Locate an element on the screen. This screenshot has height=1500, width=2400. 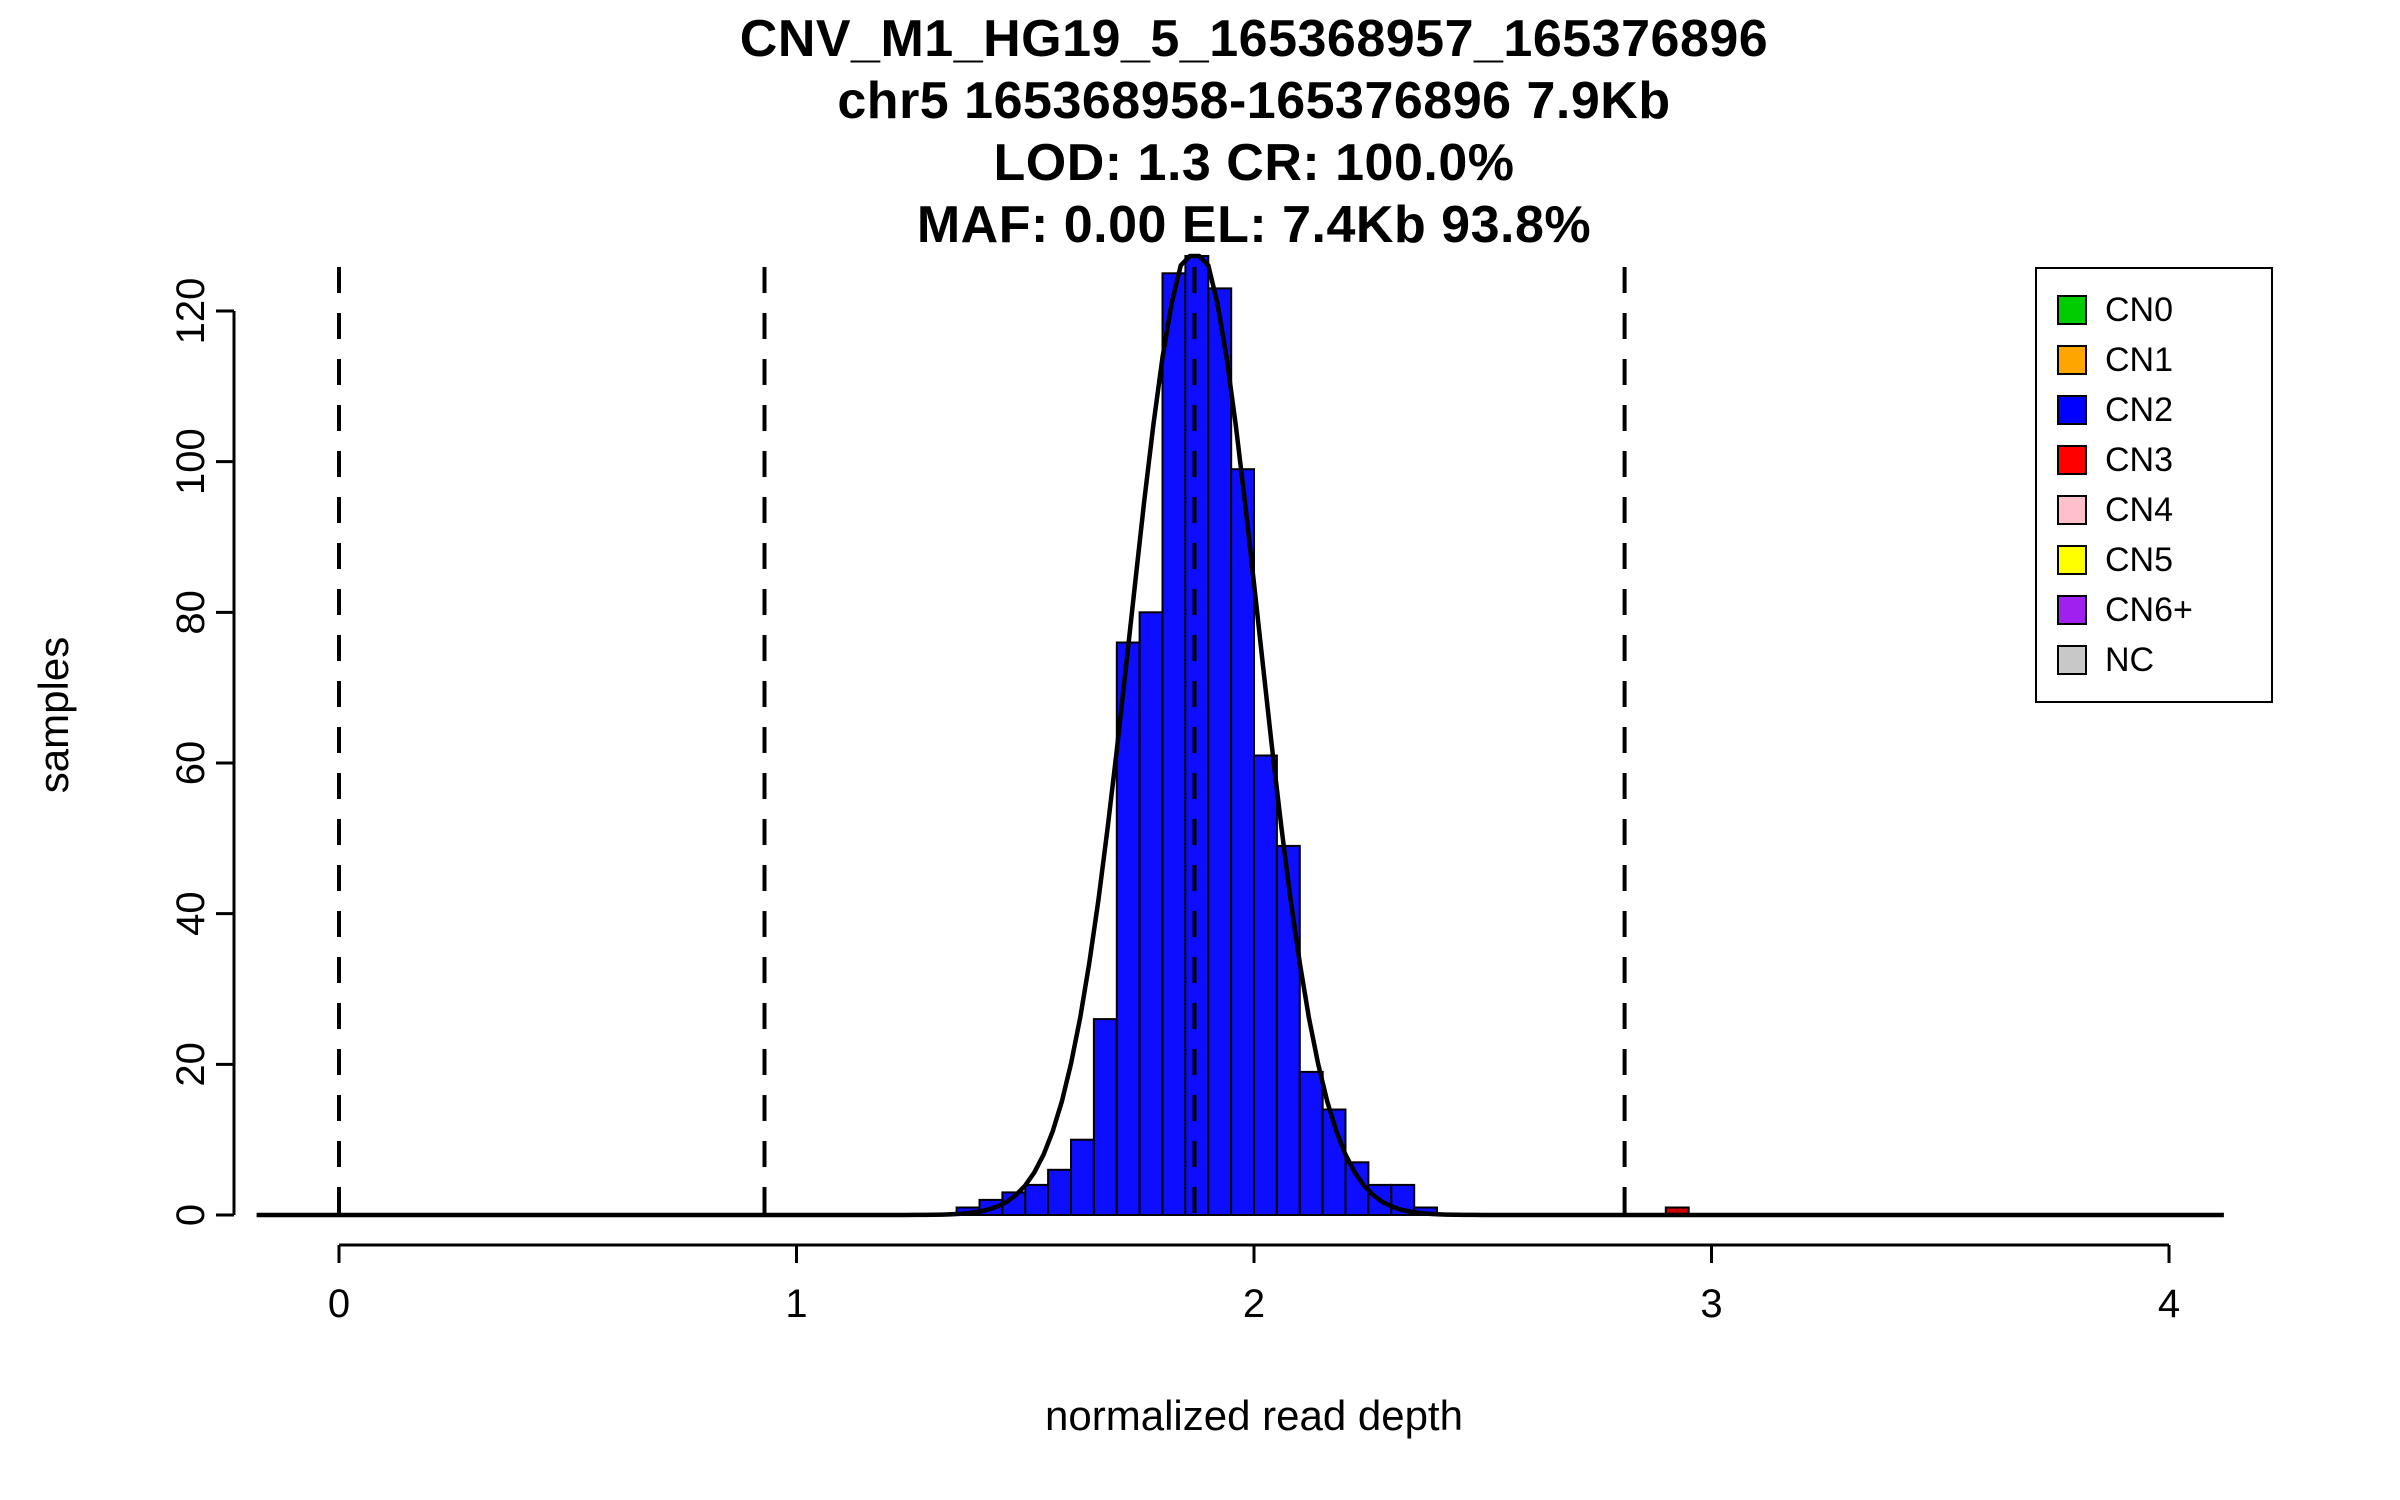
legend-label-cn0: CN0 is located at coordinates (2139, 310).